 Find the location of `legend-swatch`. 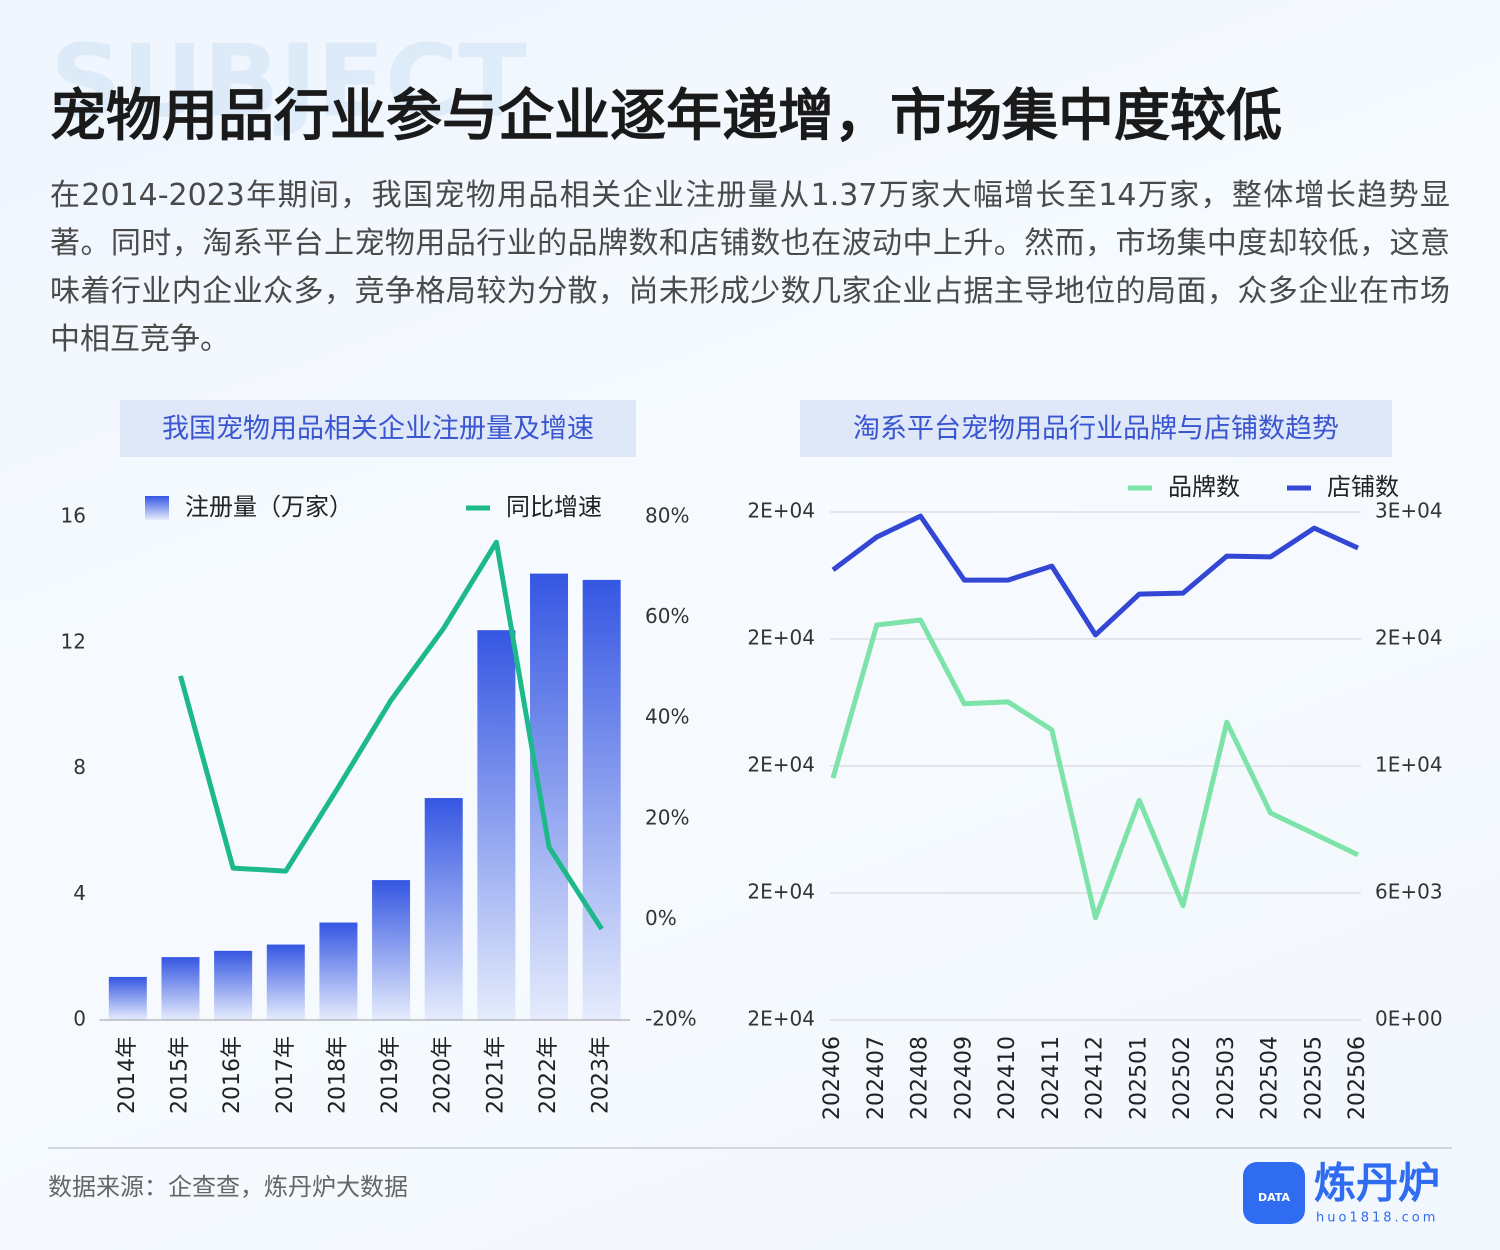

legend-swatch is located at coordinates (157, 508).